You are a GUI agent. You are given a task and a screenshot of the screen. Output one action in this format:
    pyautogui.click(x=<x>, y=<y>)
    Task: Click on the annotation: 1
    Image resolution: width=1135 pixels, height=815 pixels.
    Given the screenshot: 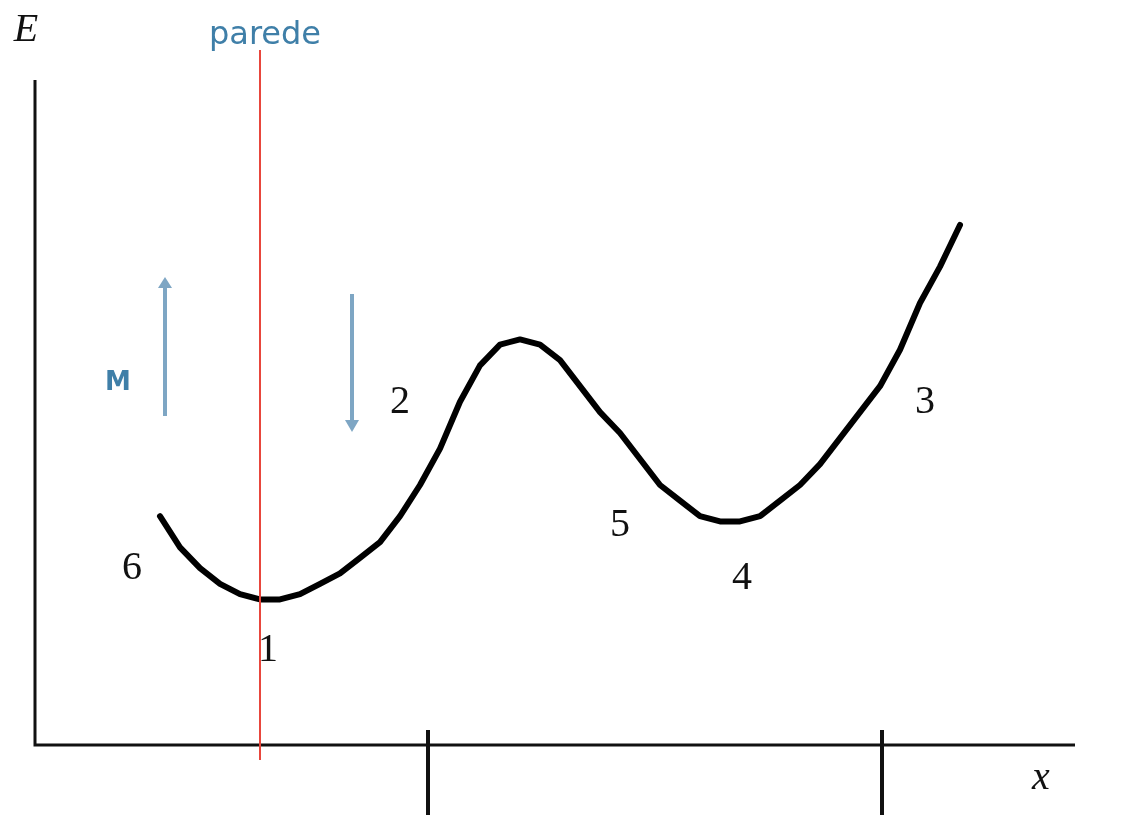 What is the action you would take?
    pyautogui.click(x=268, y=647)
    